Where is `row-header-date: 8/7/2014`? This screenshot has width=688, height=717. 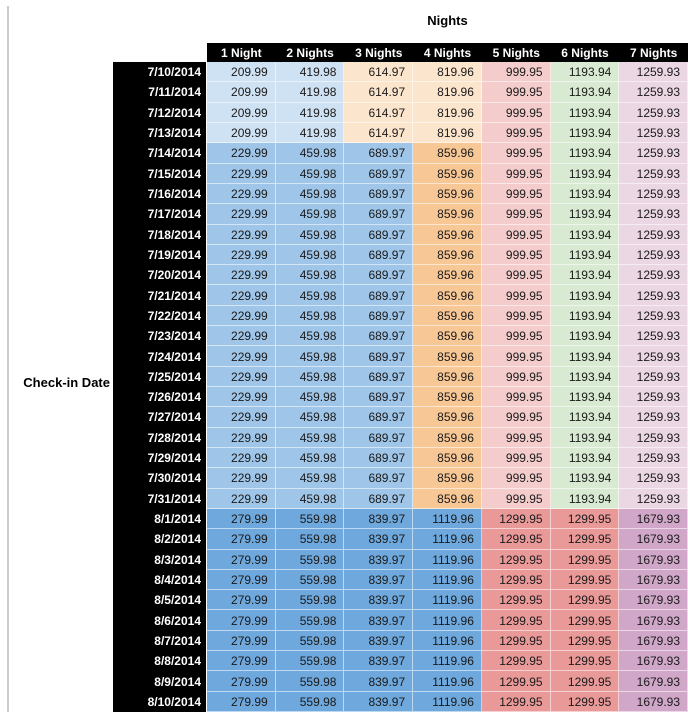
row-header-date: 8/7/2014 is located at coordinates (160, 641).